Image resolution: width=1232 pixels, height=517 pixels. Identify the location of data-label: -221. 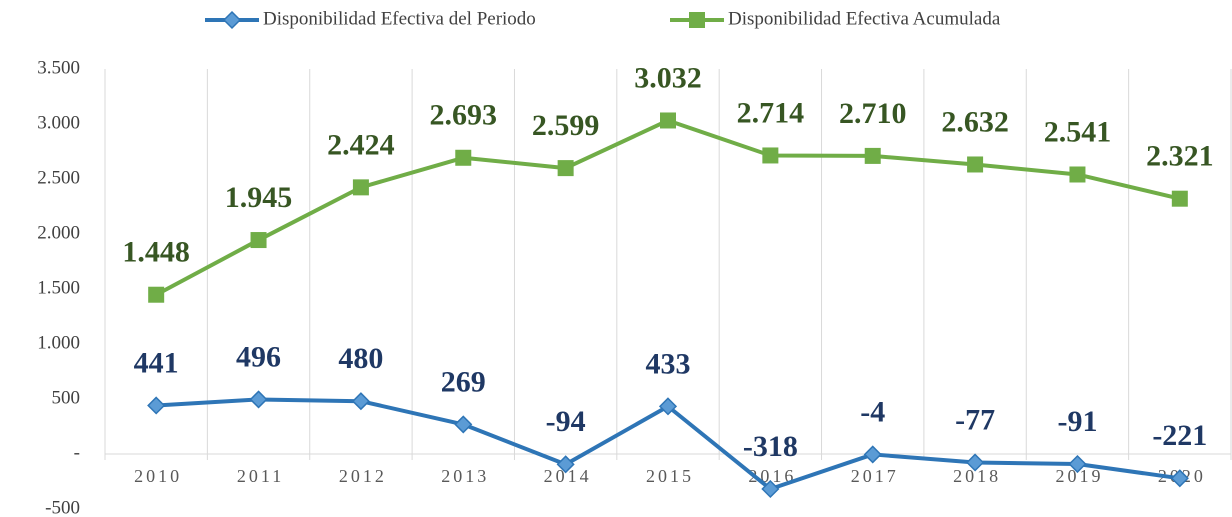
(1179, 435).